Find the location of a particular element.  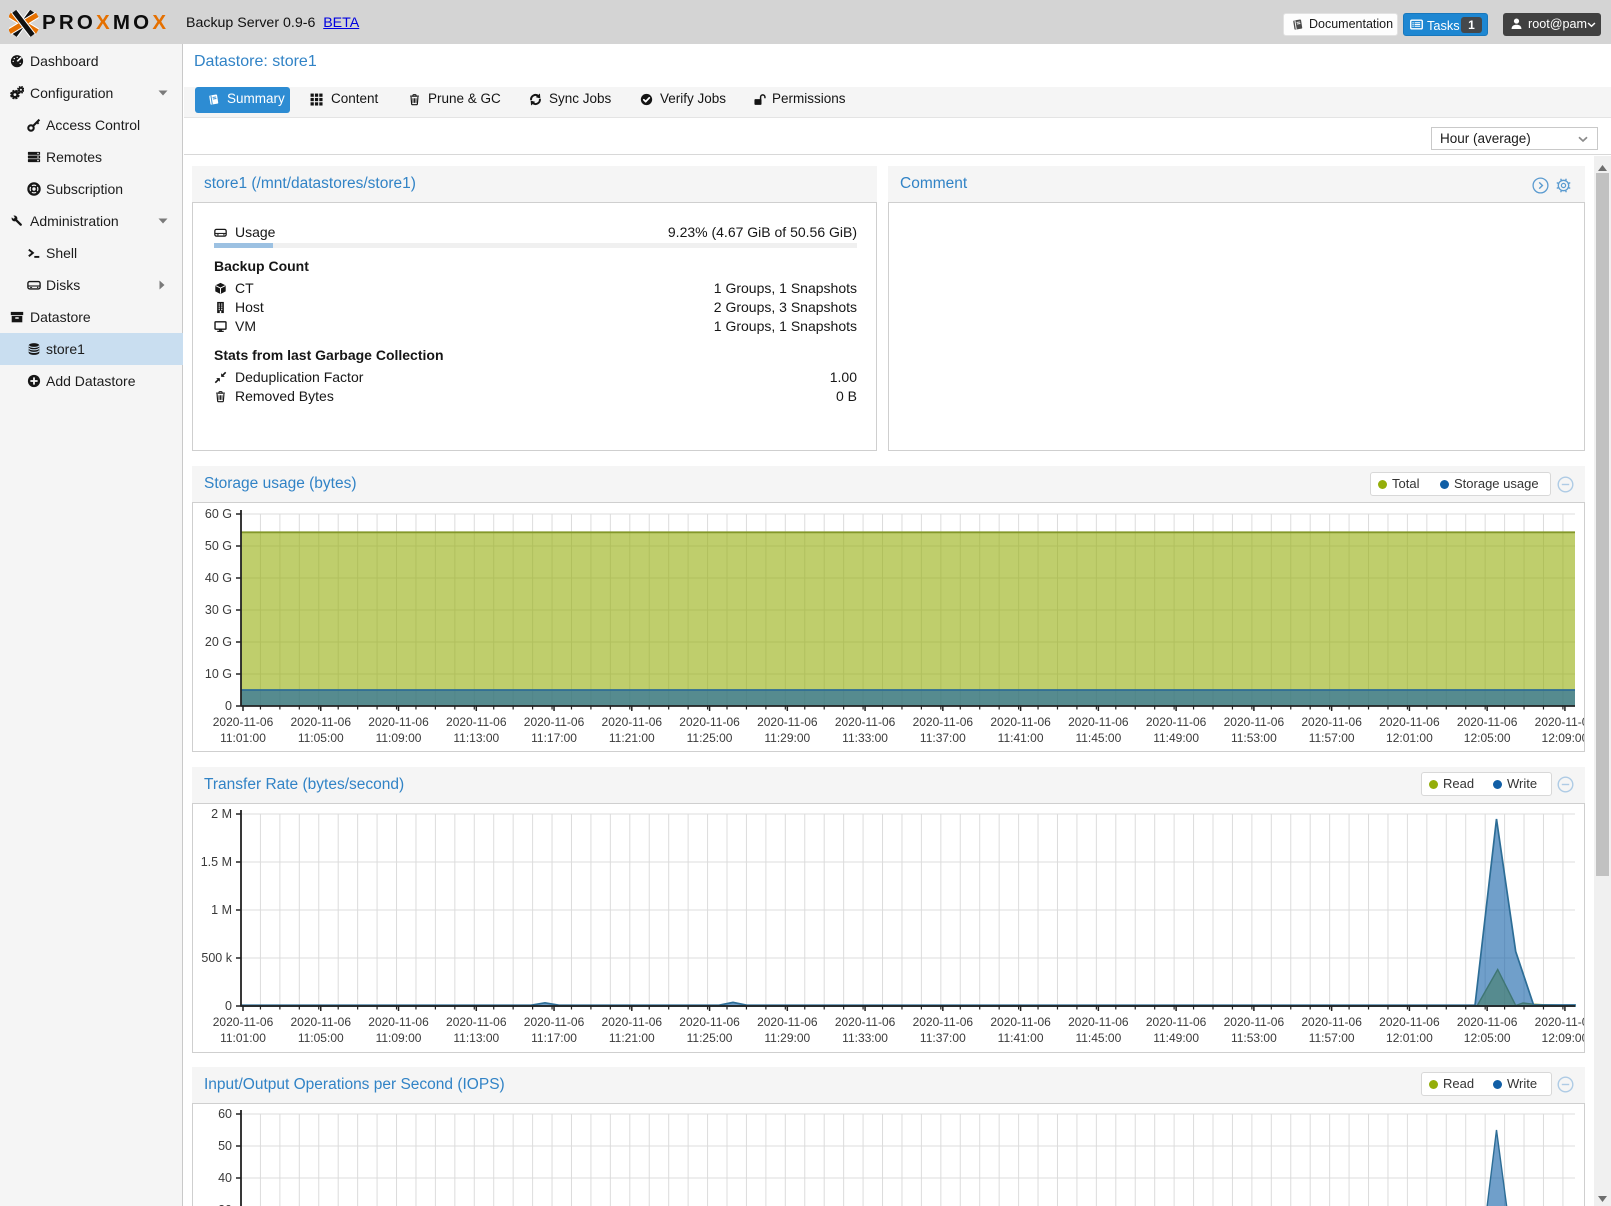

svg-text: 500 k is located at coordinates (216, 958).